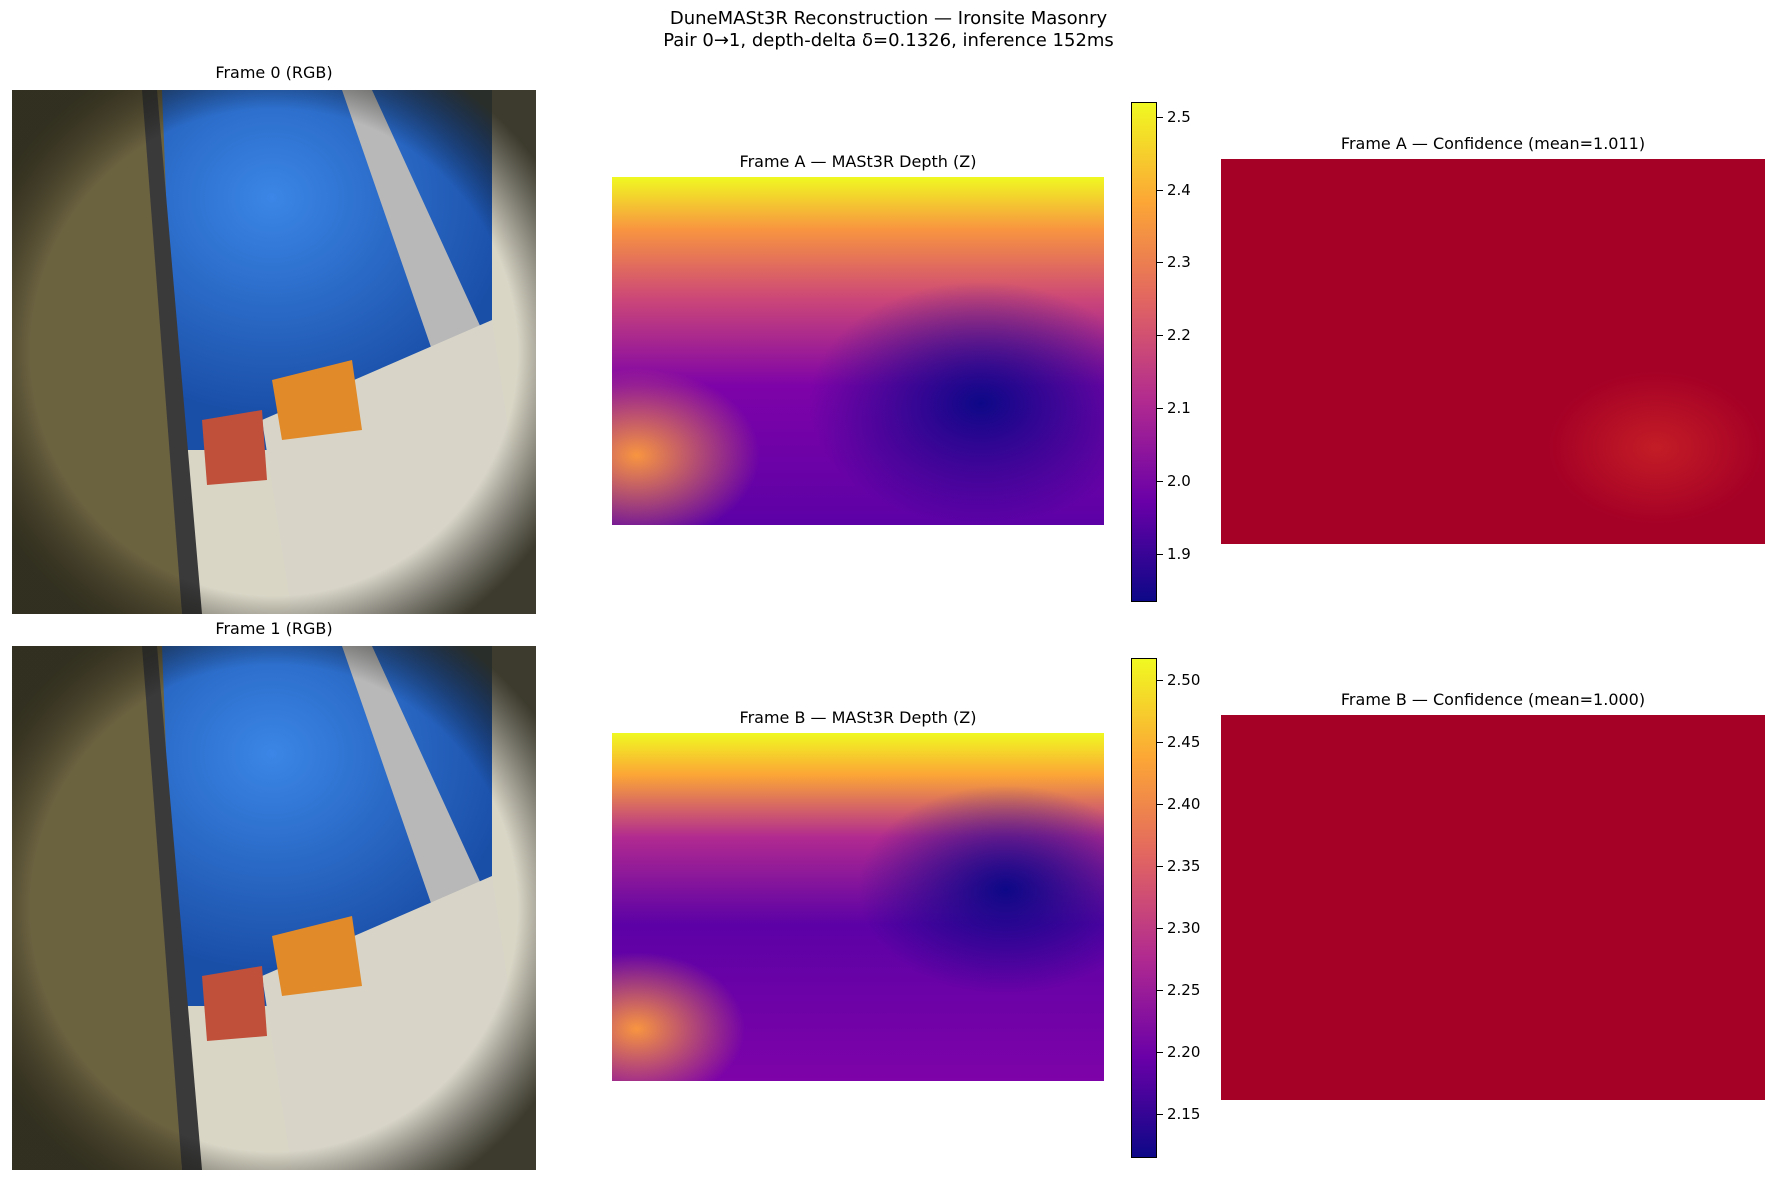  Describe the element at coordinates (274, 628) in the screenshot. I see `rgb1-title: Frame 1 (RGB)` at that location.